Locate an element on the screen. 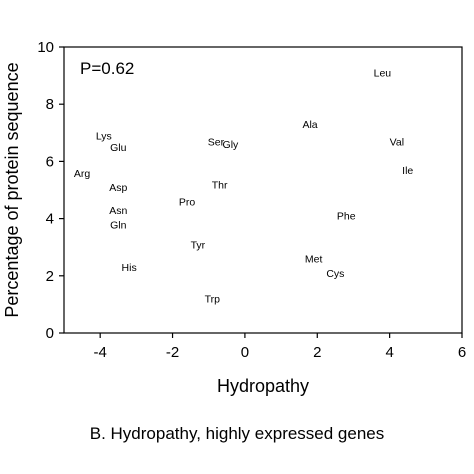  point-label-ala: Ala is located at coordinates (309, 125).